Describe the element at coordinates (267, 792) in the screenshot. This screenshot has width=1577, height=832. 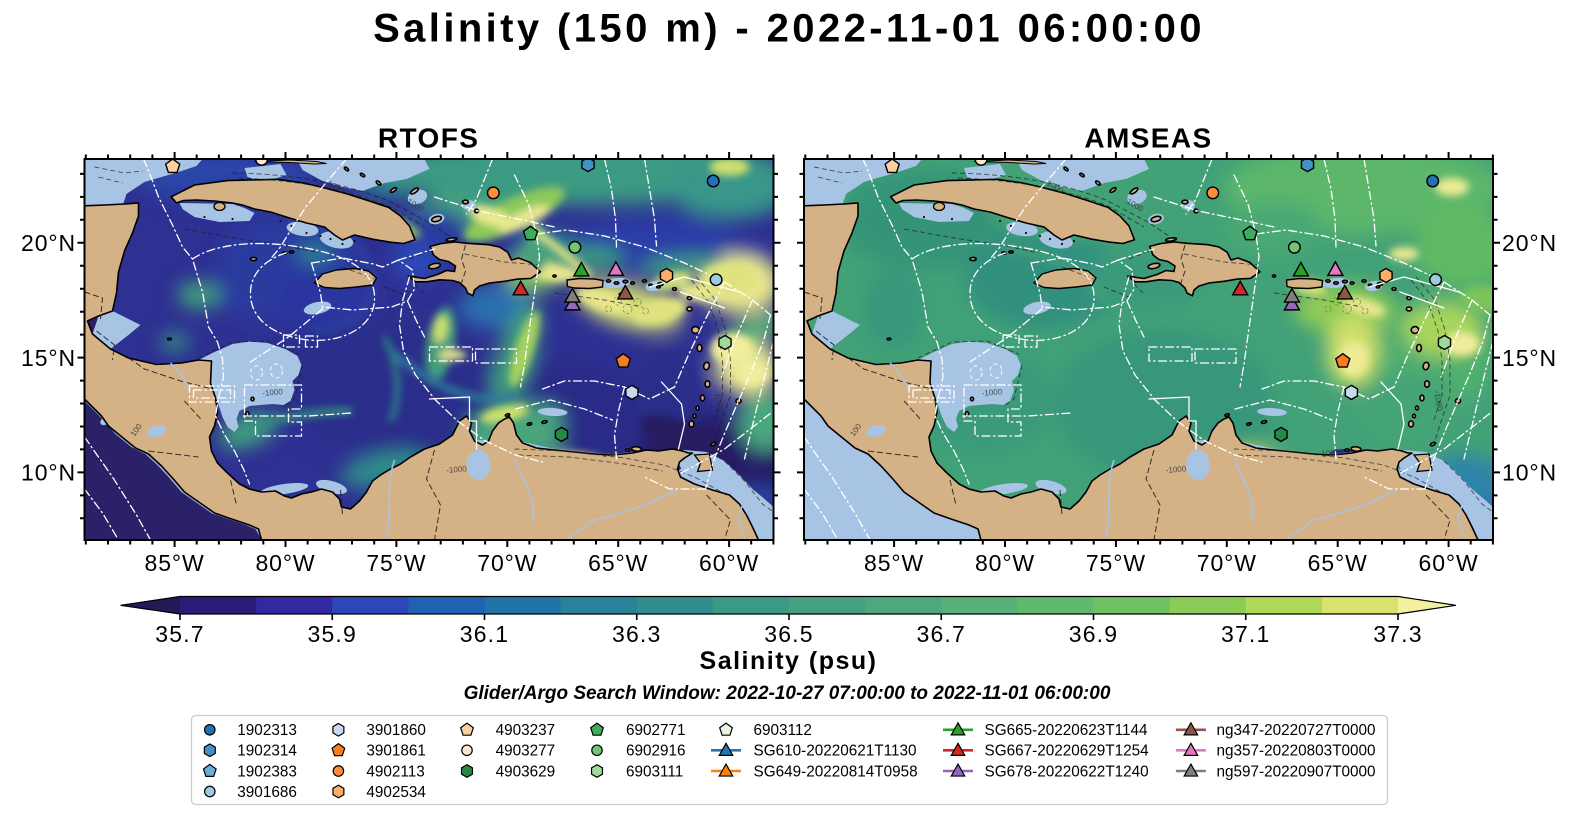
I see `svg-text: 3901686` at that location.